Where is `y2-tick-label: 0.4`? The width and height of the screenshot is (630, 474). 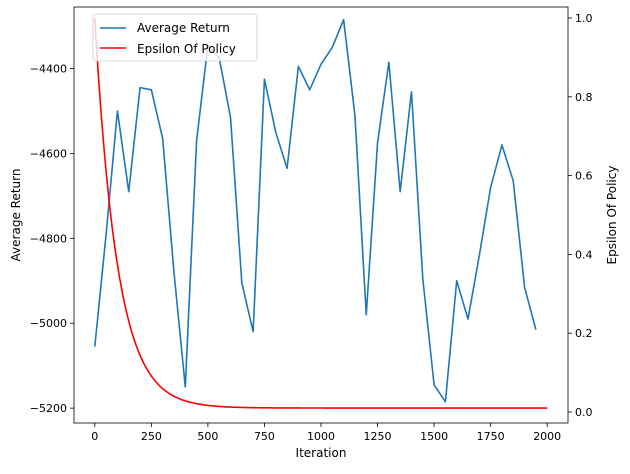
y2-tick-label: 0.4 is located at coordinates (584, 254).